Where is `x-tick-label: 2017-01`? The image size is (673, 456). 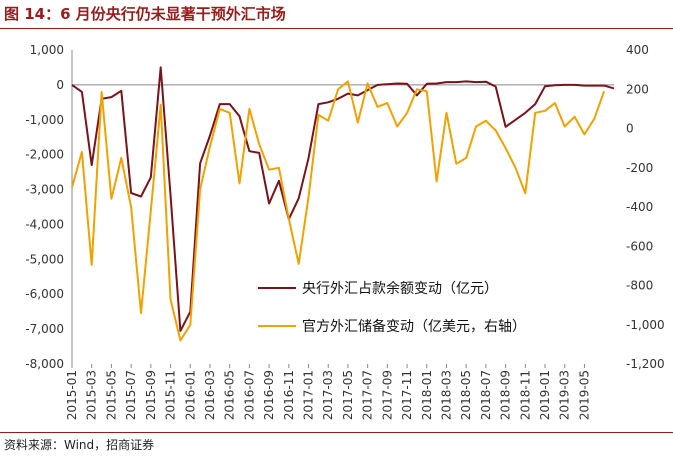
x-tick-label: 2017-01 is located at coordinates (309, 395).